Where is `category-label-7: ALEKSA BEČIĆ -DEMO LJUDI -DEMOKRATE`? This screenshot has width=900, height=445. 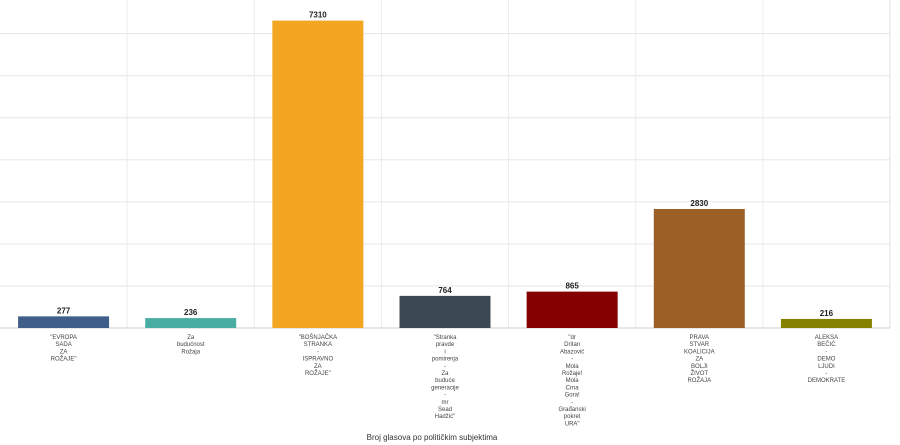 category-label-7: ALEKSA BEČIĆ -DEMO LJUDI -DEMOKRATE is located at coordinates (827, 359).